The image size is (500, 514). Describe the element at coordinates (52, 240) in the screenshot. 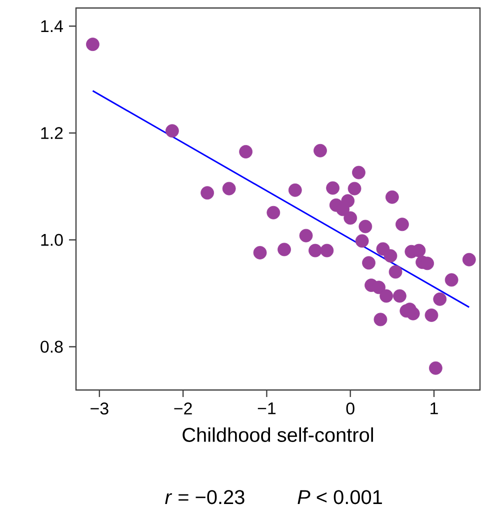

I see `y-tick-label: 1.0` at that location.